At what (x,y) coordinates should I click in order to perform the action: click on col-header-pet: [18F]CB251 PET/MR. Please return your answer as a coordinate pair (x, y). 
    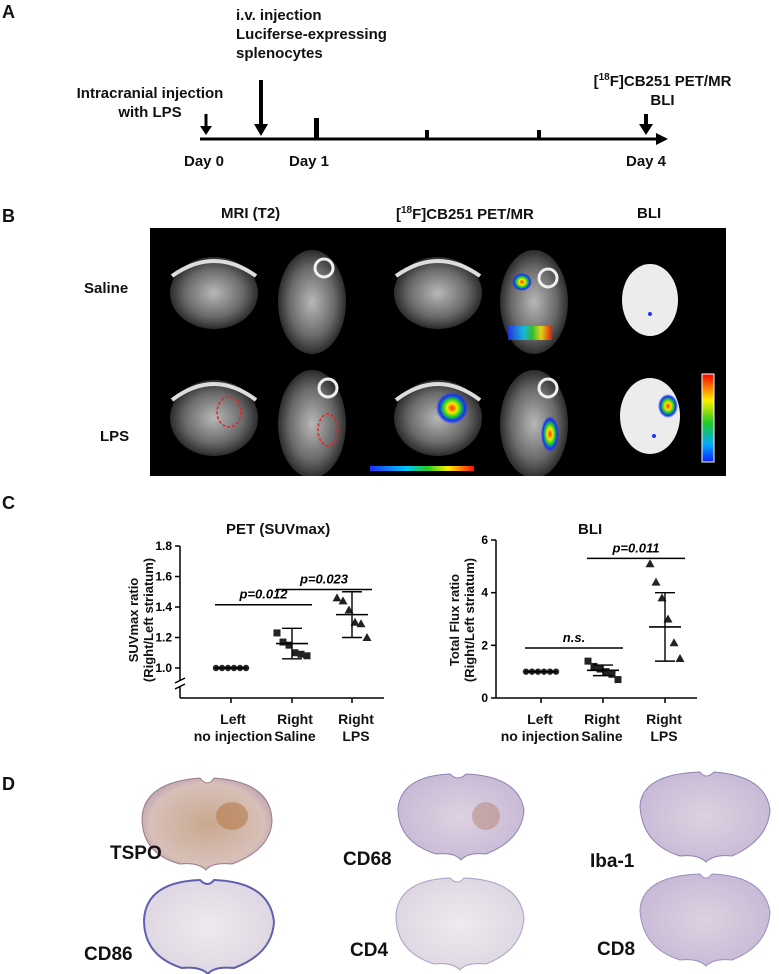
    Looking at the image, I should click on (465, 214).